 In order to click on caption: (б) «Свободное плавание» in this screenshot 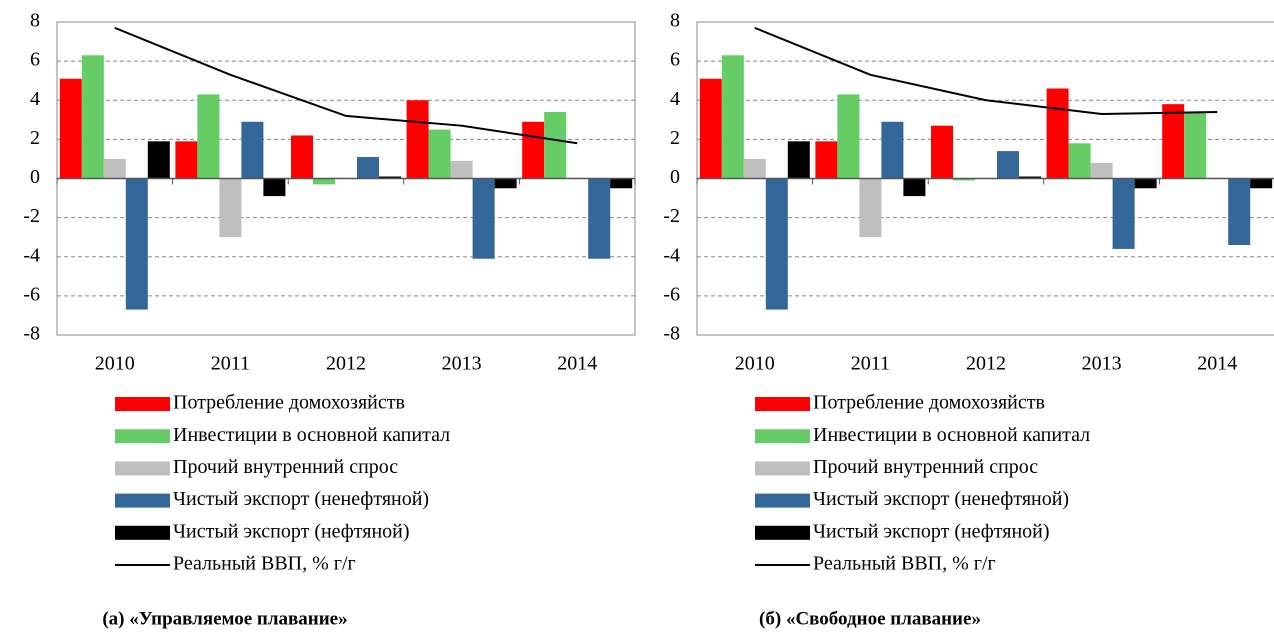, I will do `click(870, 618)`.